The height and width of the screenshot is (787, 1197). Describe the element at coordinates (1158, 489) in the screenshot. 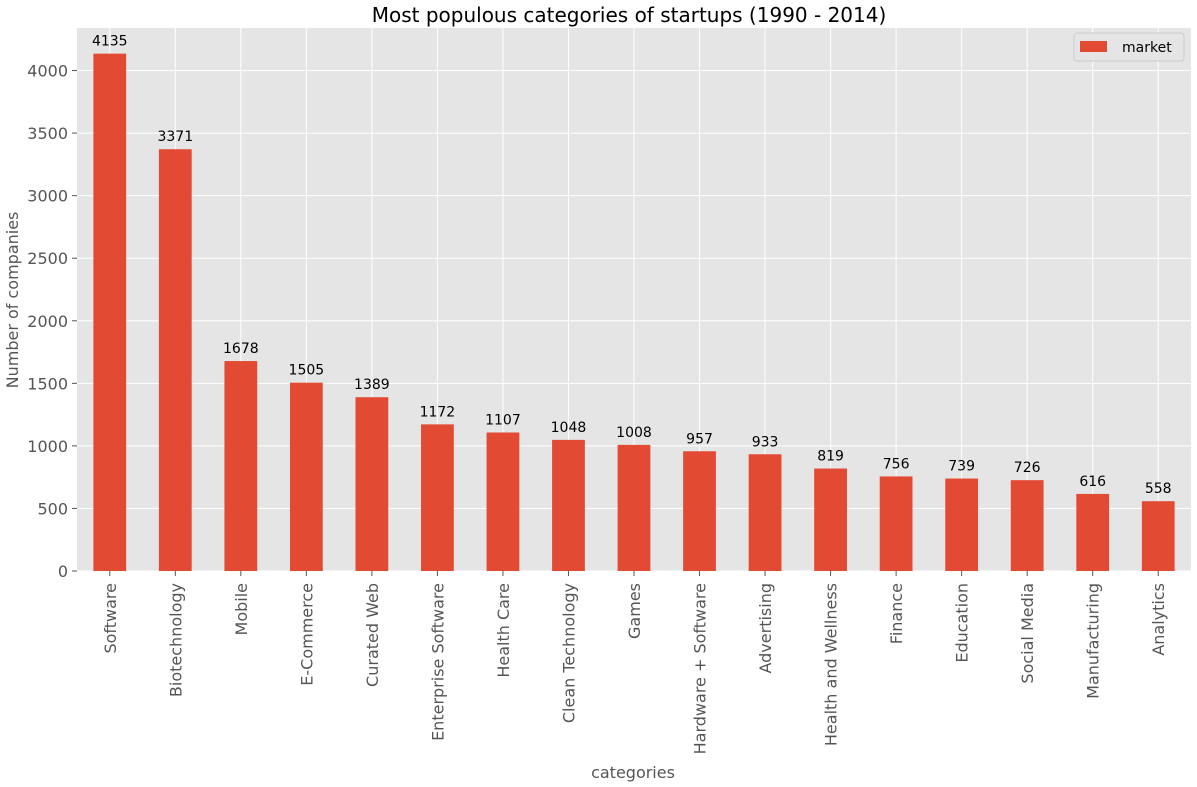

I see `bar-value-label: 558` at that location.